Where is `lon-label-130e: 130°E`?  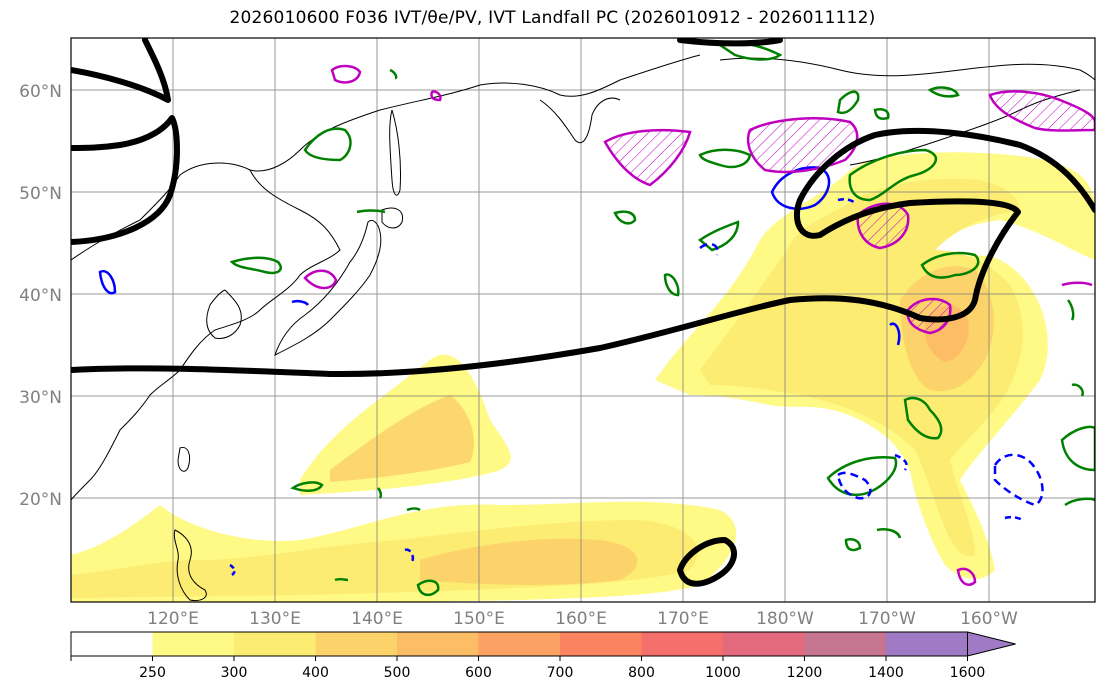 lon-label-130e: 130°E is located at coordinates (275, 619).